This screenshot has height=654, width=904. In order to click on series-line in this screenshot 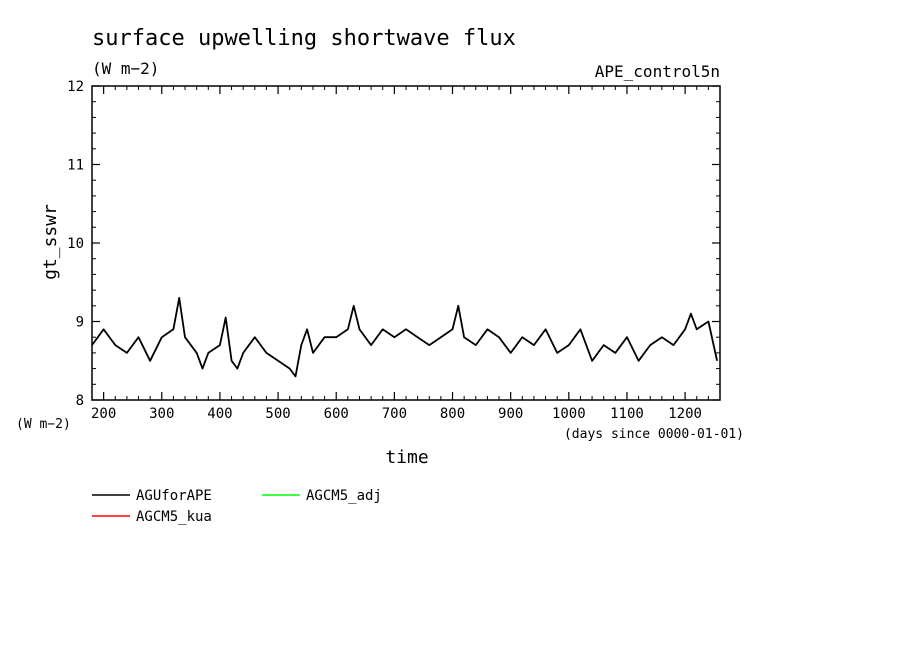, I will do `click(404, 337)`.